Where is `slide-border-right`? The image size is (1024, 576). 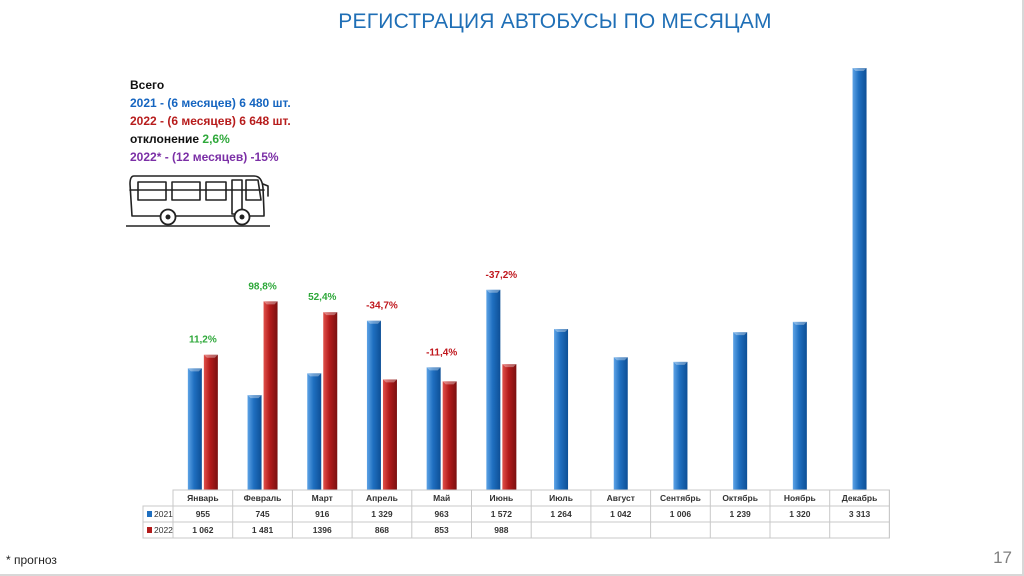
slide-border-right is located at coordinates (1023, 288).